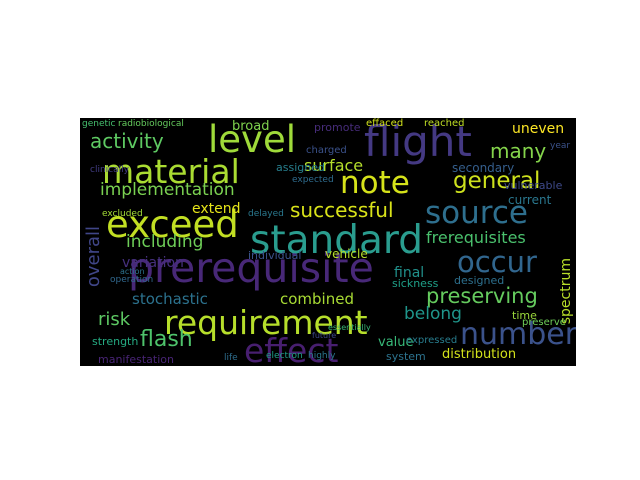 This screenshot has height=480, width=640. Describe the element at coordinates (524, 315) in the screenshot. I see `word-time: time` at that location.